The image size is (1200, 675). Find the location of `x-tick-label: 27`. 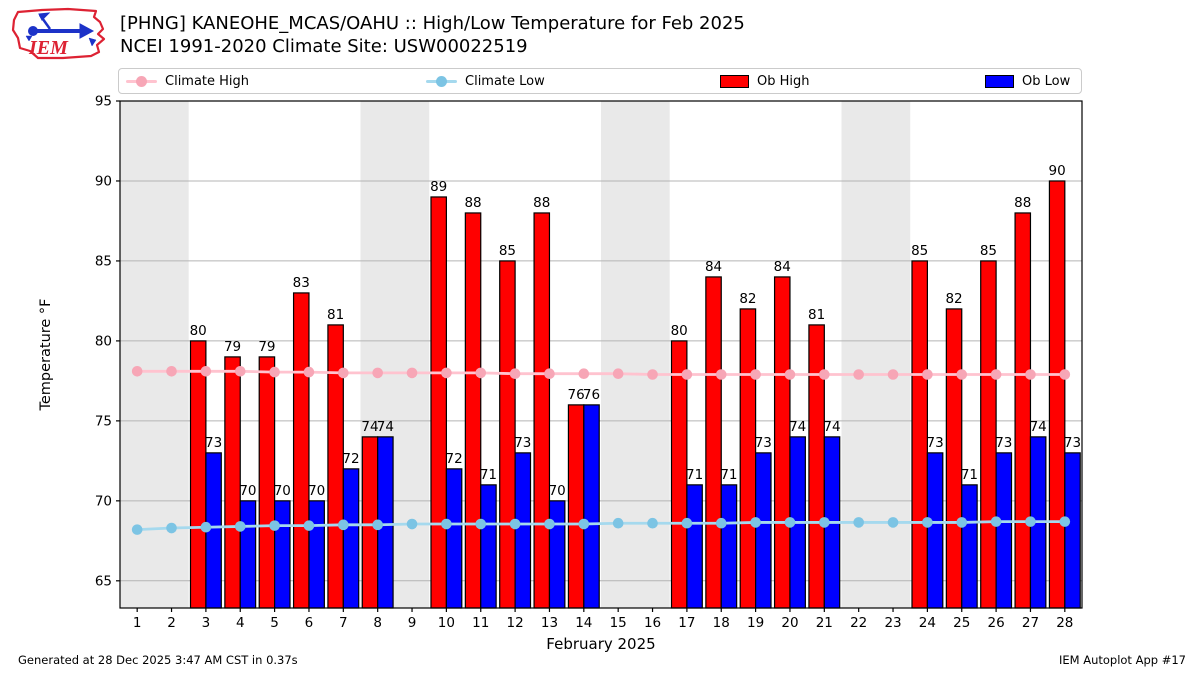

x-tick-label: 27 is located at coordinates (1030, 623).